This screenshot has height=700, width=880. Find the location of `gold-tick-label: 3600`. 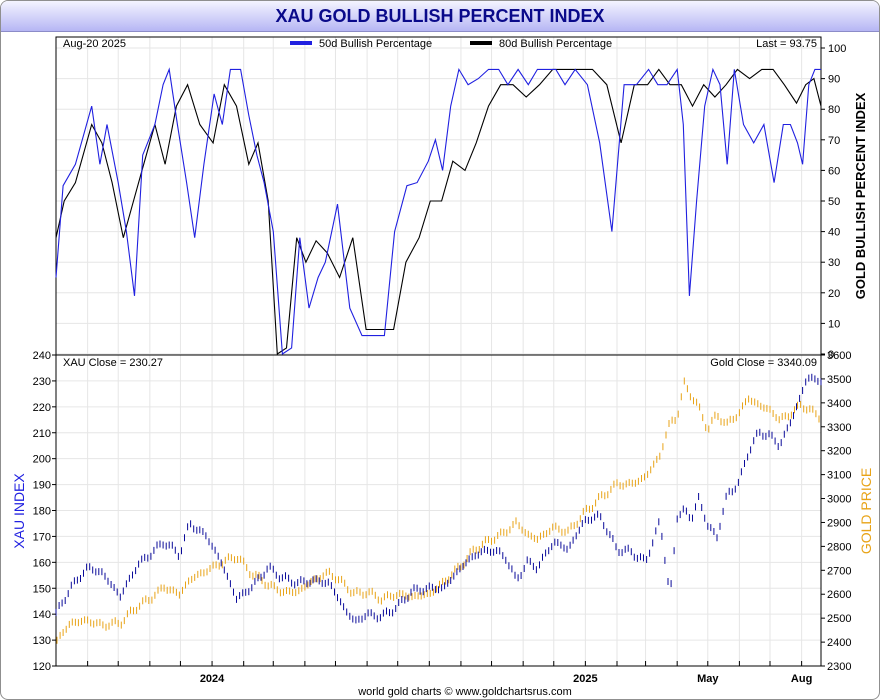

gold-tick-label: 3600 is located at coordinates (839, 356).